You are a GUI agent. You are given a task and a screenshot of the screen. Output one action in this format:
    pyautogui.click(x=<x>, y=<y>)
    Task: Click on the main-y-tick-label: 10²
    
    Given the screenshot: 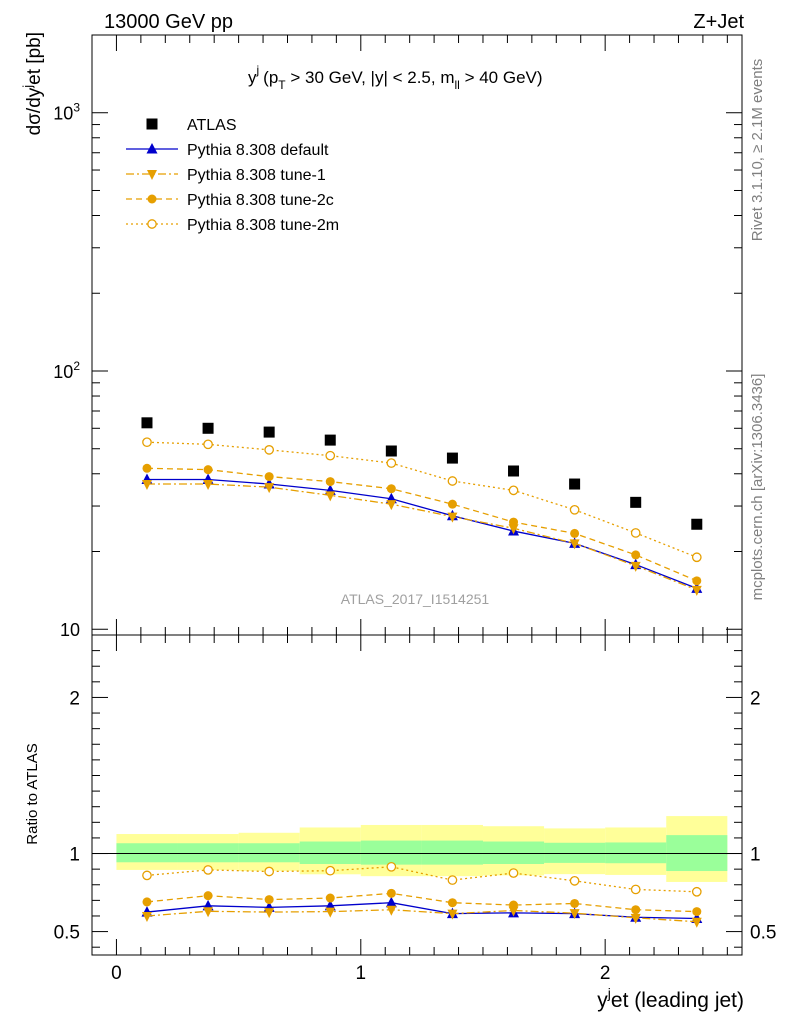 What is the action you would take?
    pyautogui.click(x=66, y=370)
    